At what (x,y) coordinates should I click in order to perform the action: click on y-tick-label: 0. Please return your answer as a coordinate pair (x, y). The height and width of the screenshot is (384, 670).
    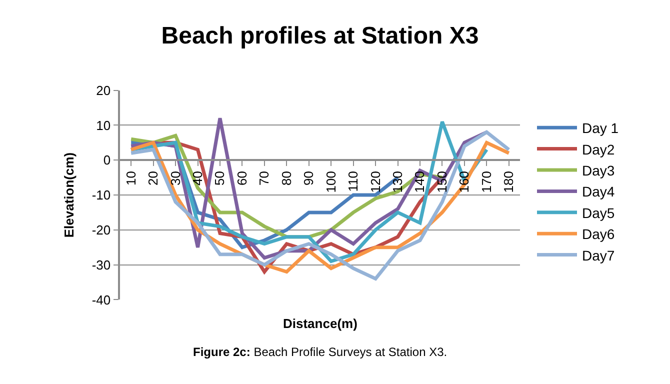
    Looking at the image, I should click on (107, 160).